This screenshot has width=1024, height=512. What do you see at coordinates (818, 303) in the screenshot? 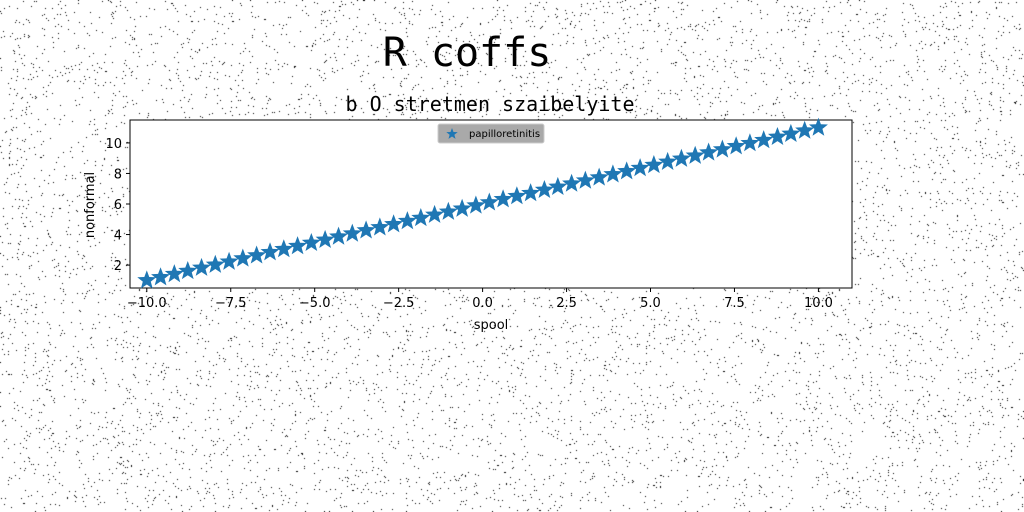
I see `x-tick-label: 10.0` at bounding box center [818, 303].